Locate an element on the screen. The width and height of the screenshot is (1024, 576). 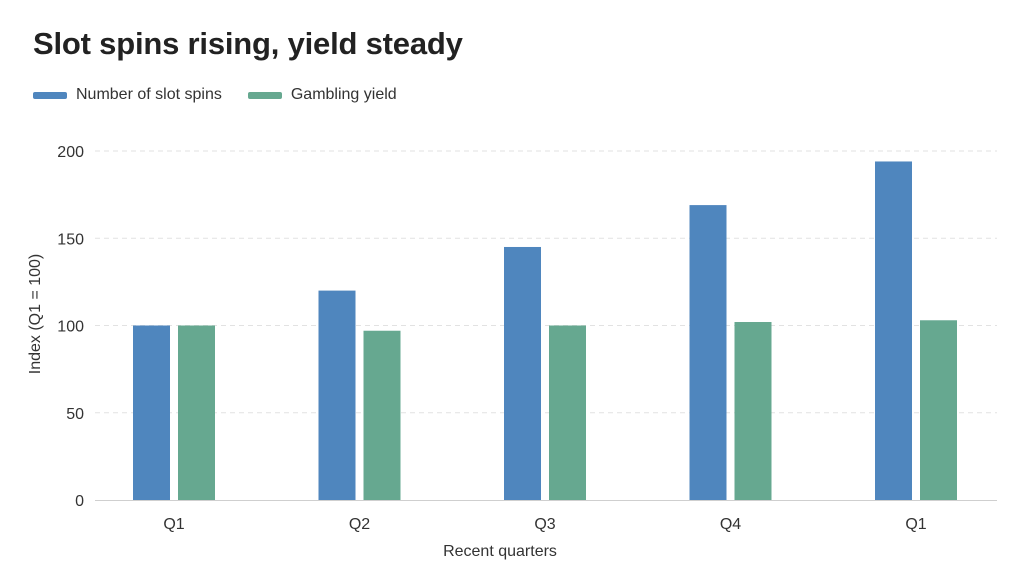
y-axis-ticks: 0 50 100 150 200 is located at coordinates (70, 327).